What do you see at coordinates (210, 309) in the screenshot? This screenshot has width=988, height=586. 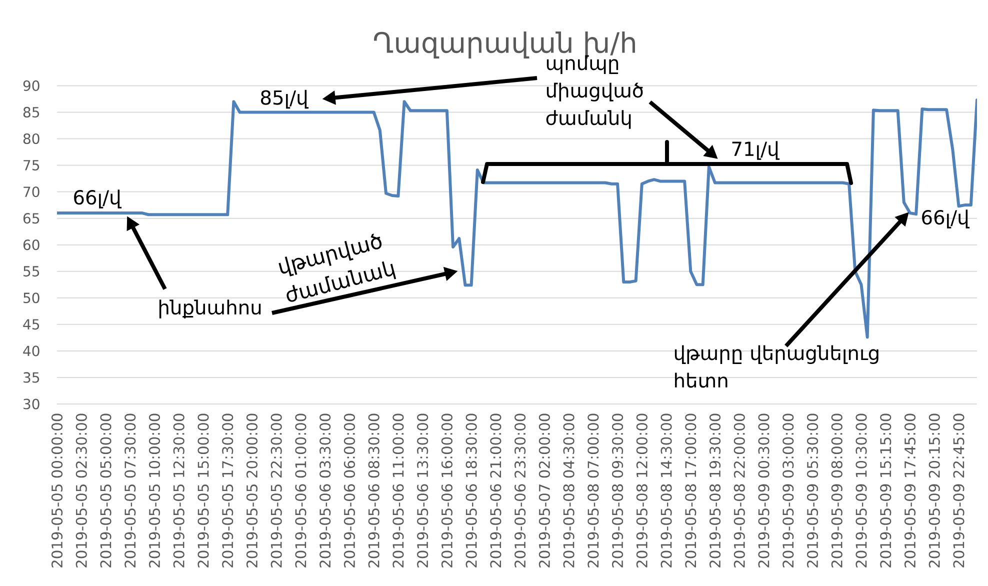 I see `annotation: ինքնահոս` at bounding box center [210, 309].